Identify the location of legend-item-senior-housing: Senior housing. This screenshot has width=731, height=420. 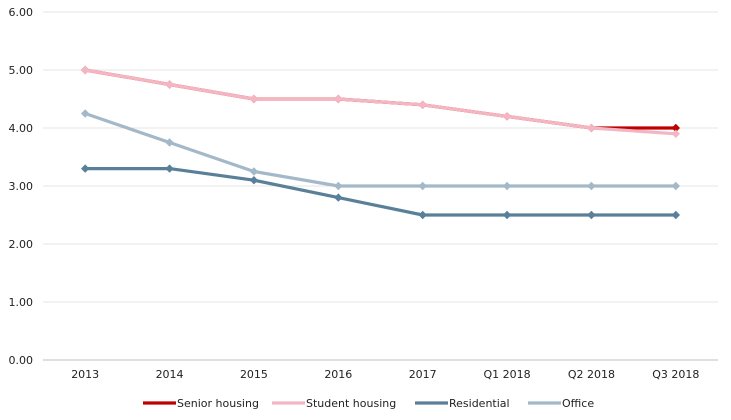
(201, 403).